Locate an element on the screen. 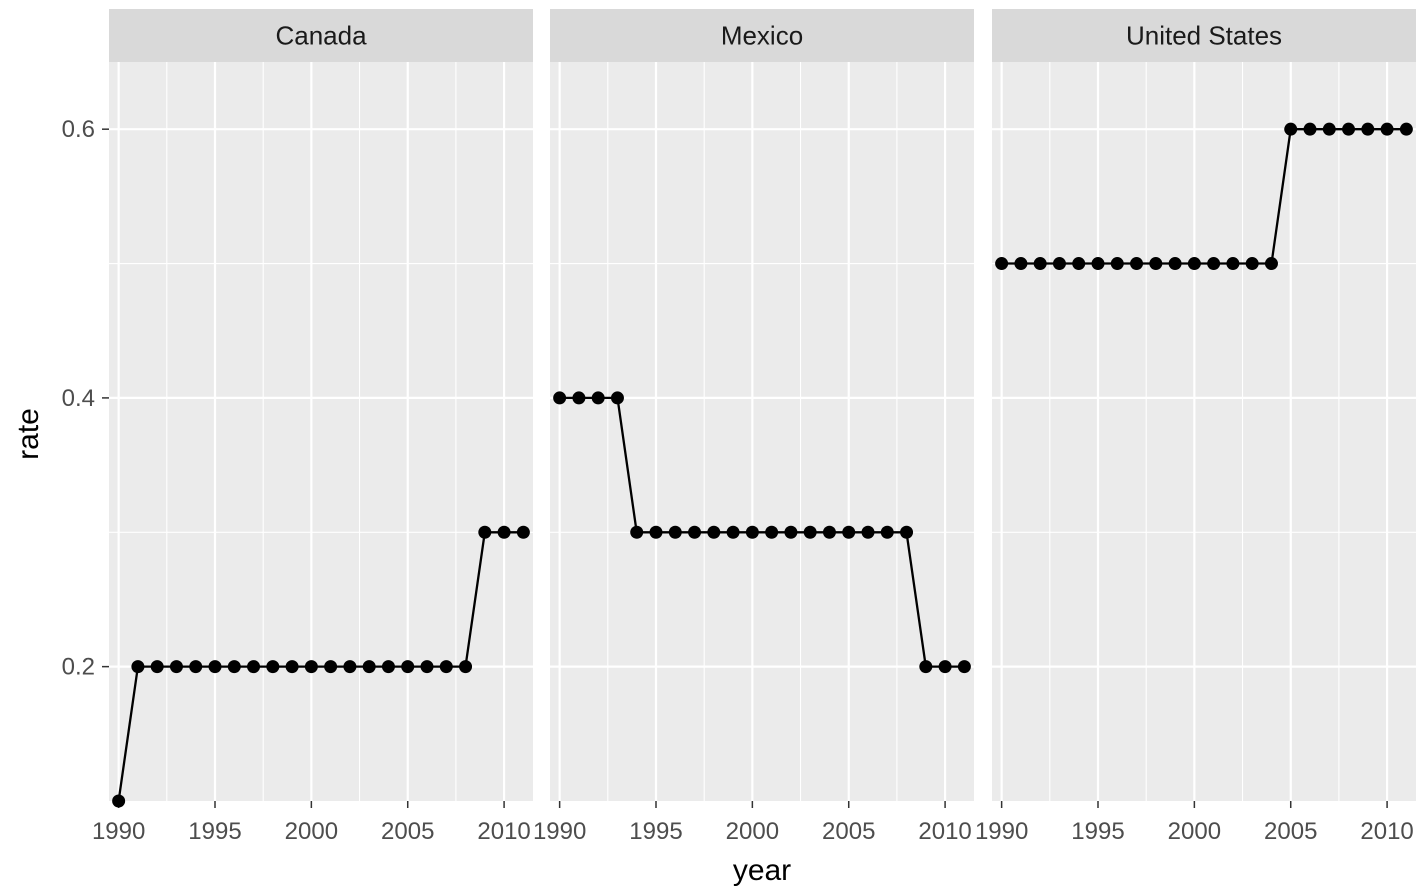  y-tick-label: 0.6 is located at coordinates (78, 129).